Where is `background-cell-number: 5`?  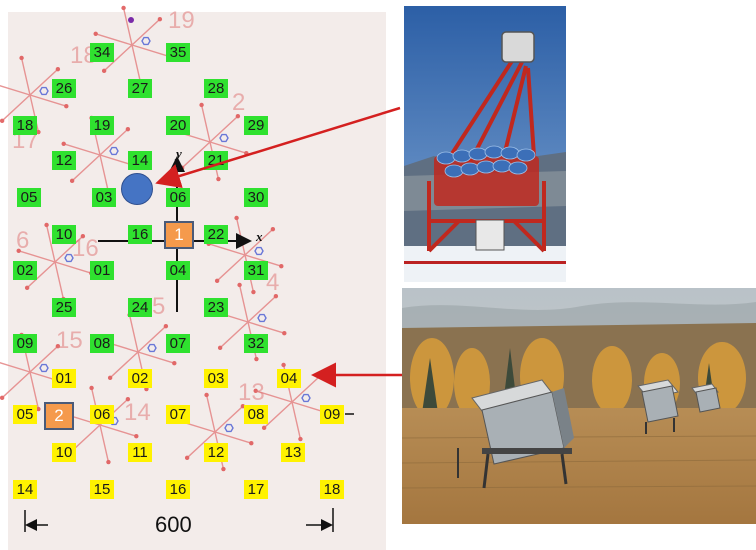 background-cell-number: 5 is located at coordinates (158, 306).